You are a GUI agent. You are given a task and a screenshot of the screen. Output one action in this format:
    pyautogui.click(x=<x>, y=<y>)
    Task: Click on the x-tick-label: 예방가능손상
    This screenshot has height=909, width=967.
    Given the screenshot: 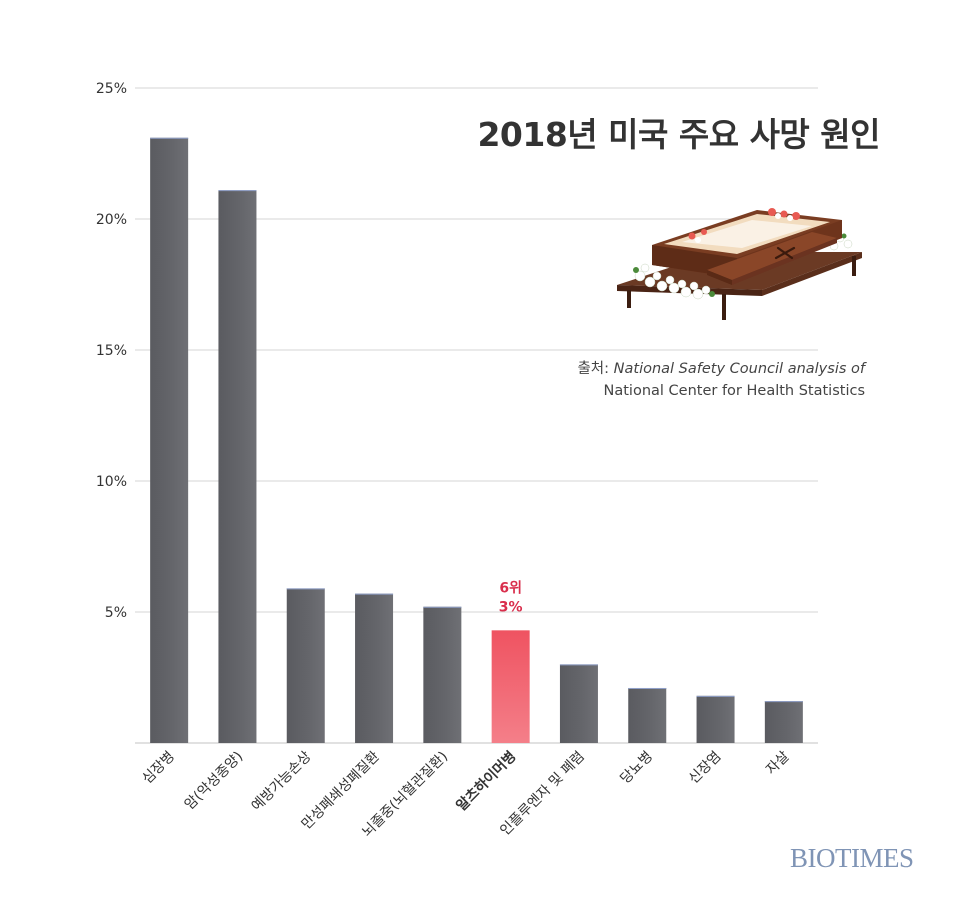 What is the action you would take?
    pyautogui.click(x=282, y=781)
    